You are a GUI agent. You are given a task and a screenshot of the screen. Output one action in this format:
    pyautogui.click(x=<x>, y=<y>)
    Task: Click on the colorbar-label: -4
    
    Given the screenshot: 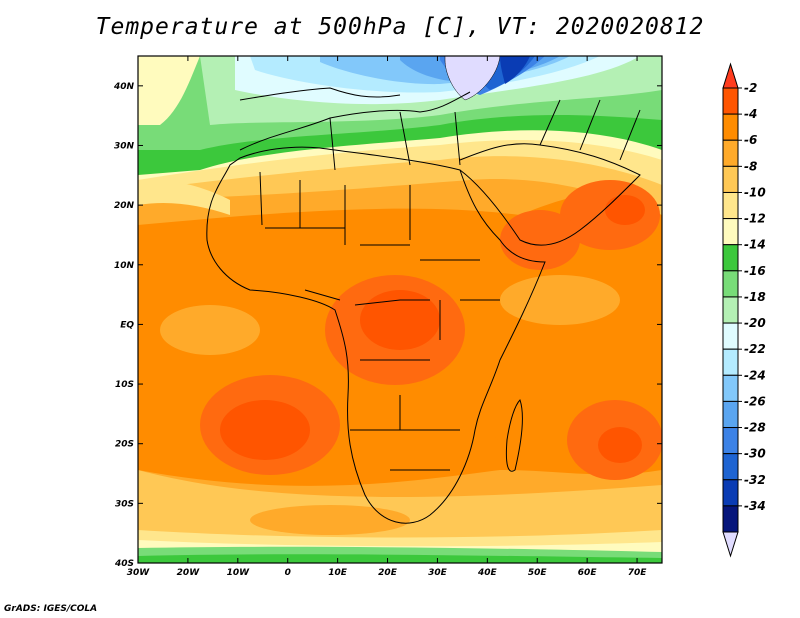 What is the action you would take?
    pyautogui.click(x=750, y=114)
    